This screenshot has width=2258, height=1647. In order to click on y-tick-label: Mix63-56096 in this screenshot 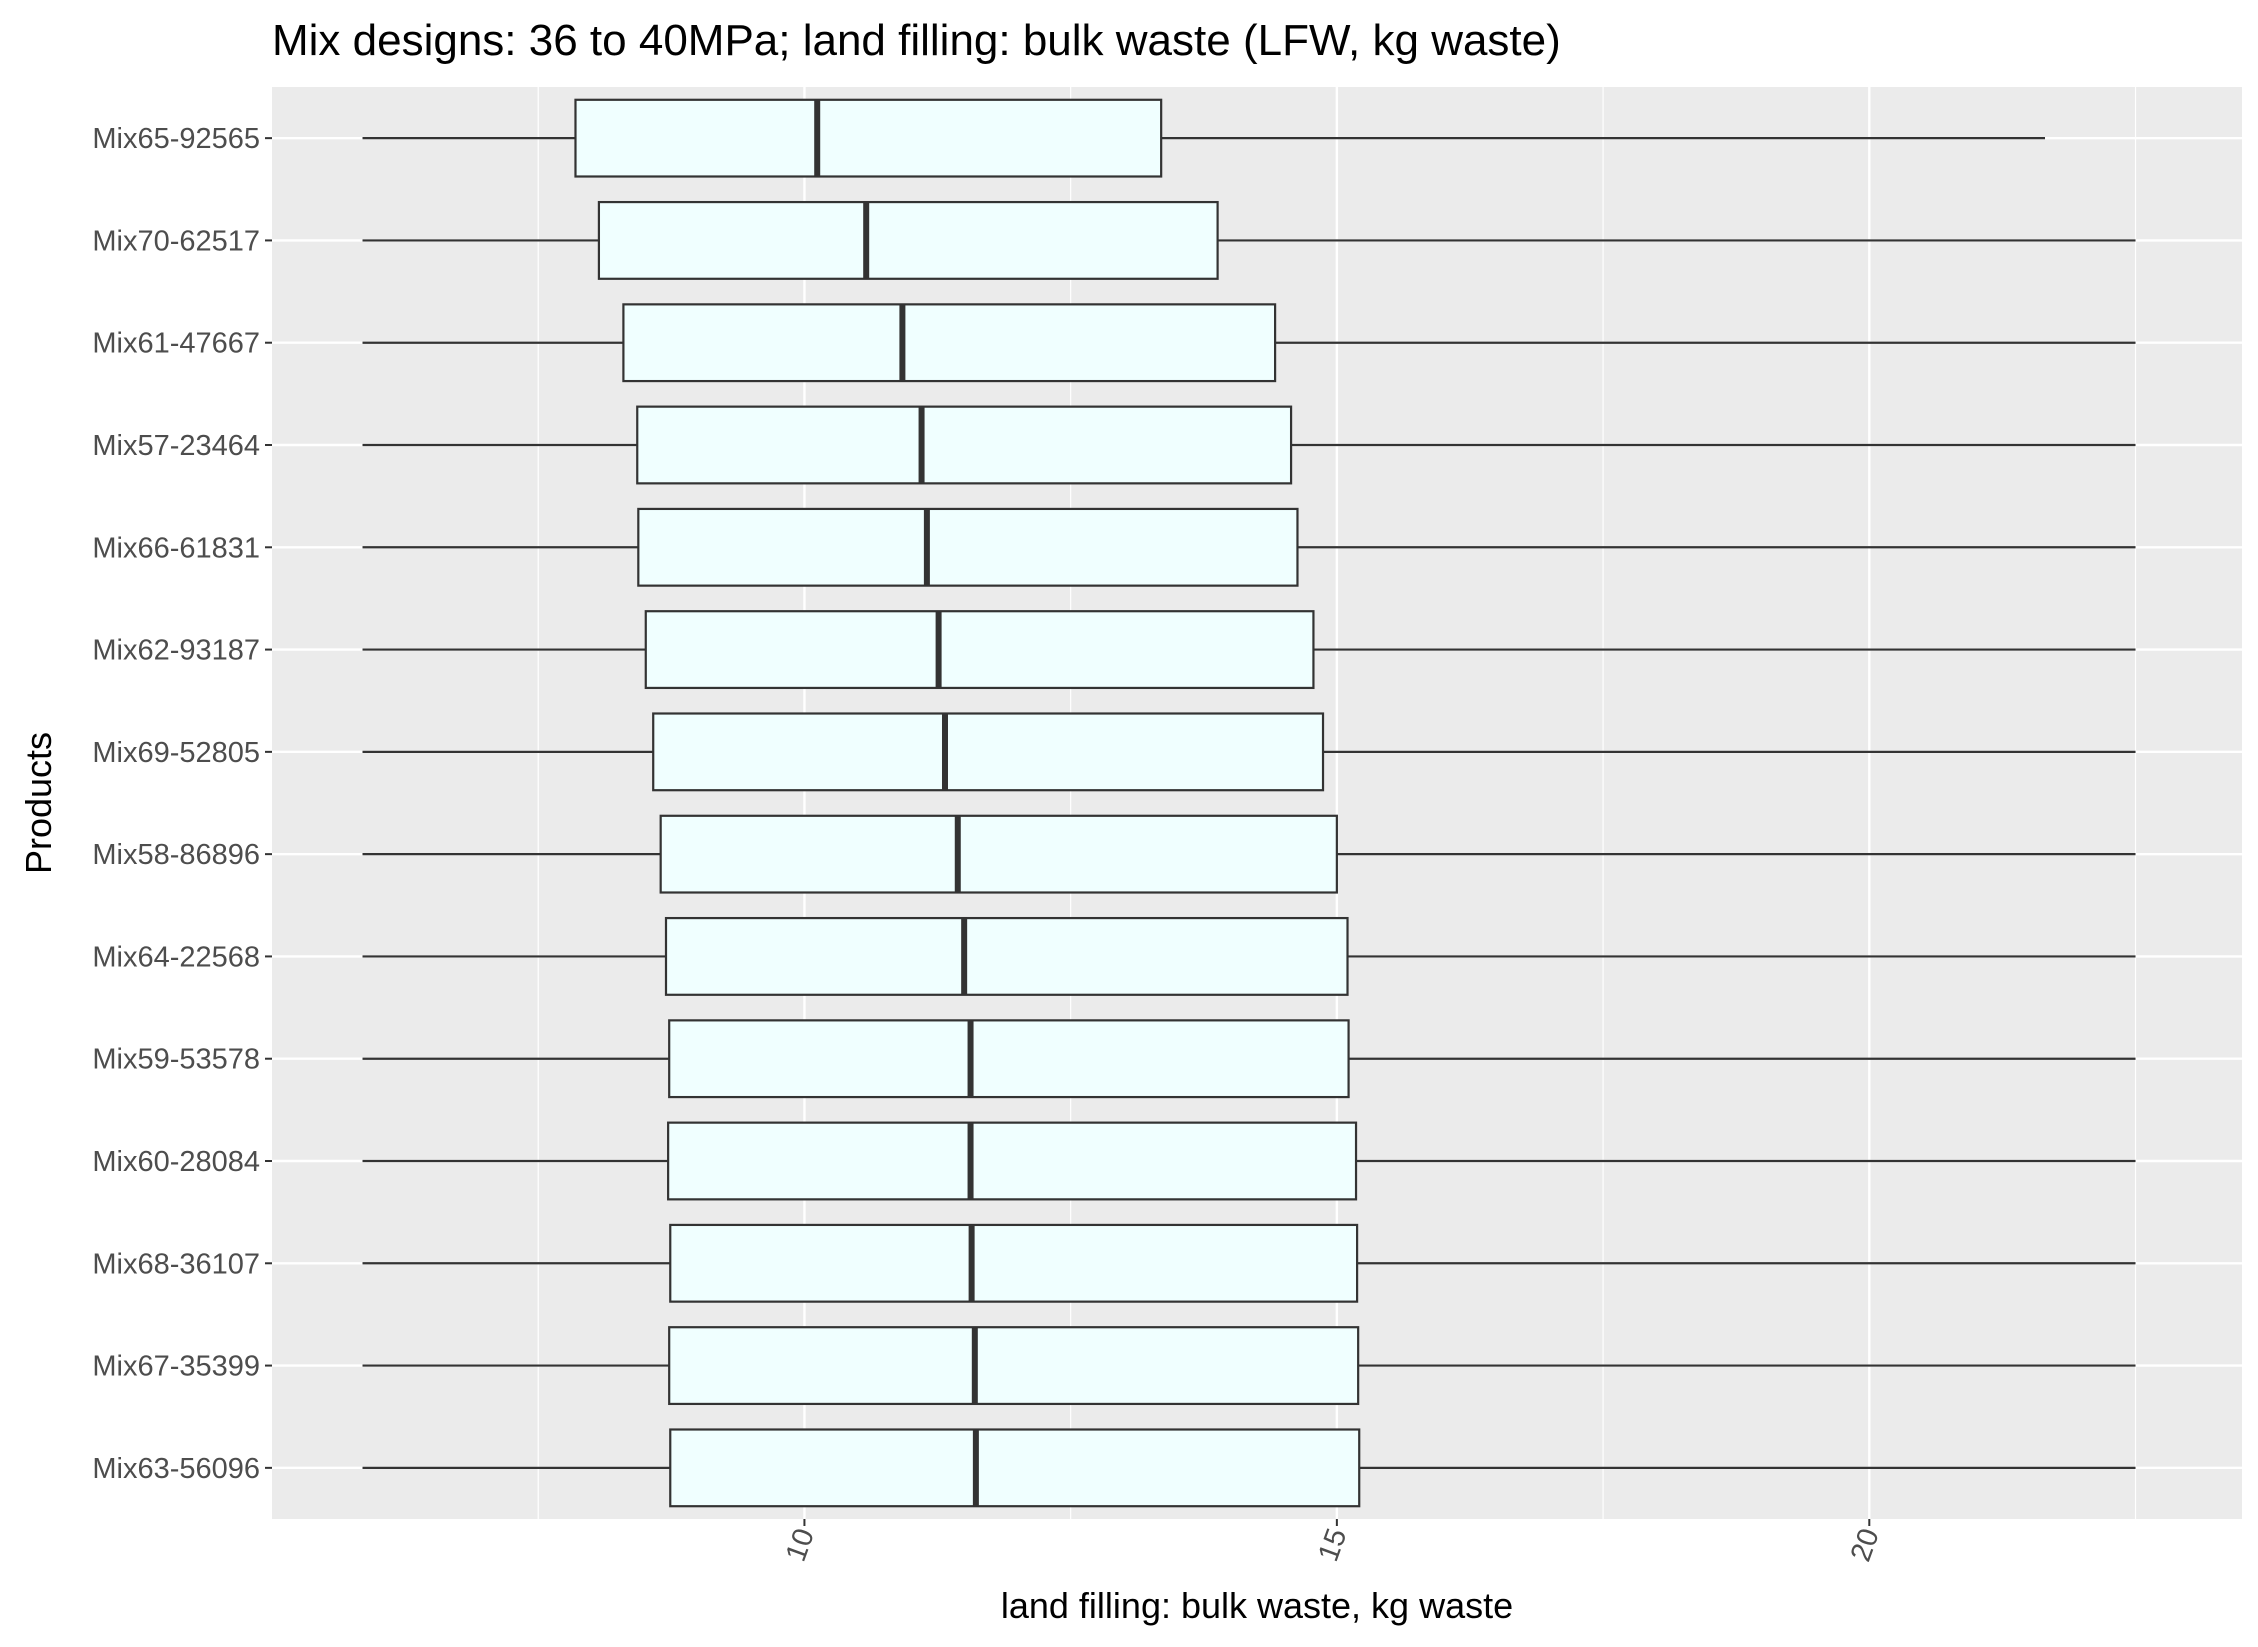, I will do `click(176, 1469)`.